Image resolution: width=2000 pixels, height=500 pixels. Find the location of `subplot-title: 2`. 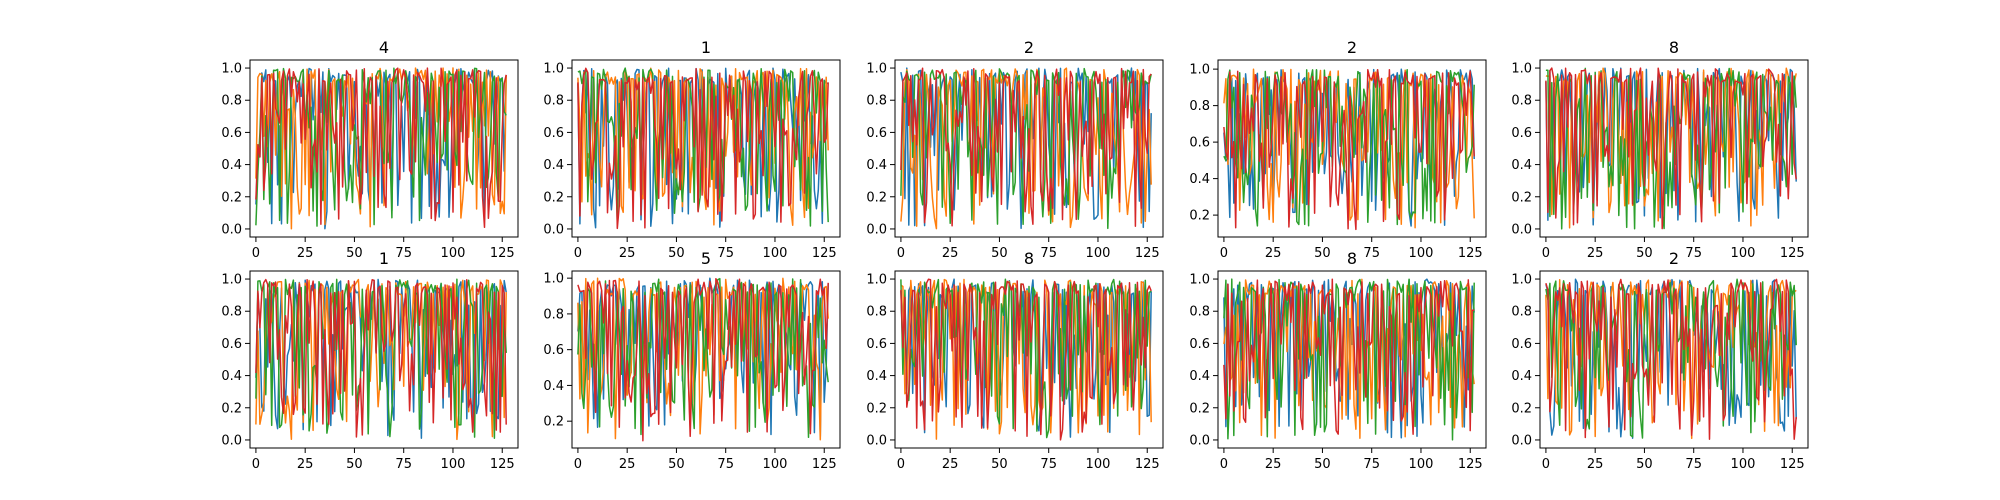

subplot-title: 2 is located at coordinates (1674, 258).